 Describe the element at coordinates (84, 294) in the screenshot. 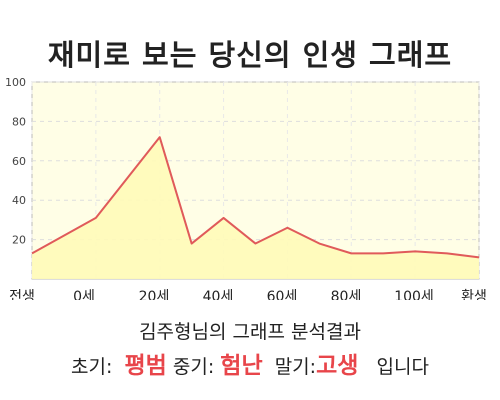

I see `x-tick-label: 0세` at that location.